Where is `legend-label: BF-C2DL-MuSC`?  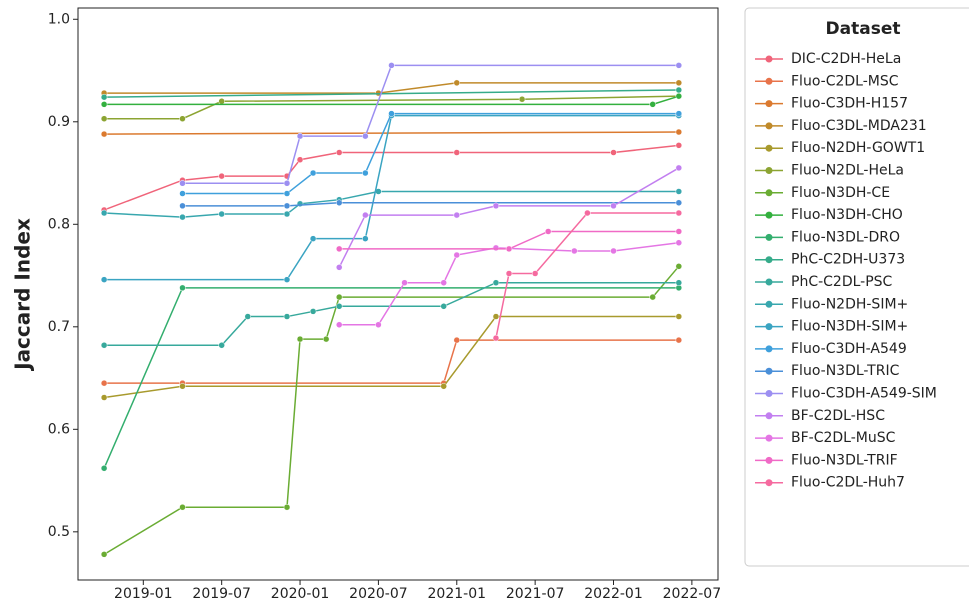 legend-label: BF-C2DL-MuSC is located at coordinates (843, 438).